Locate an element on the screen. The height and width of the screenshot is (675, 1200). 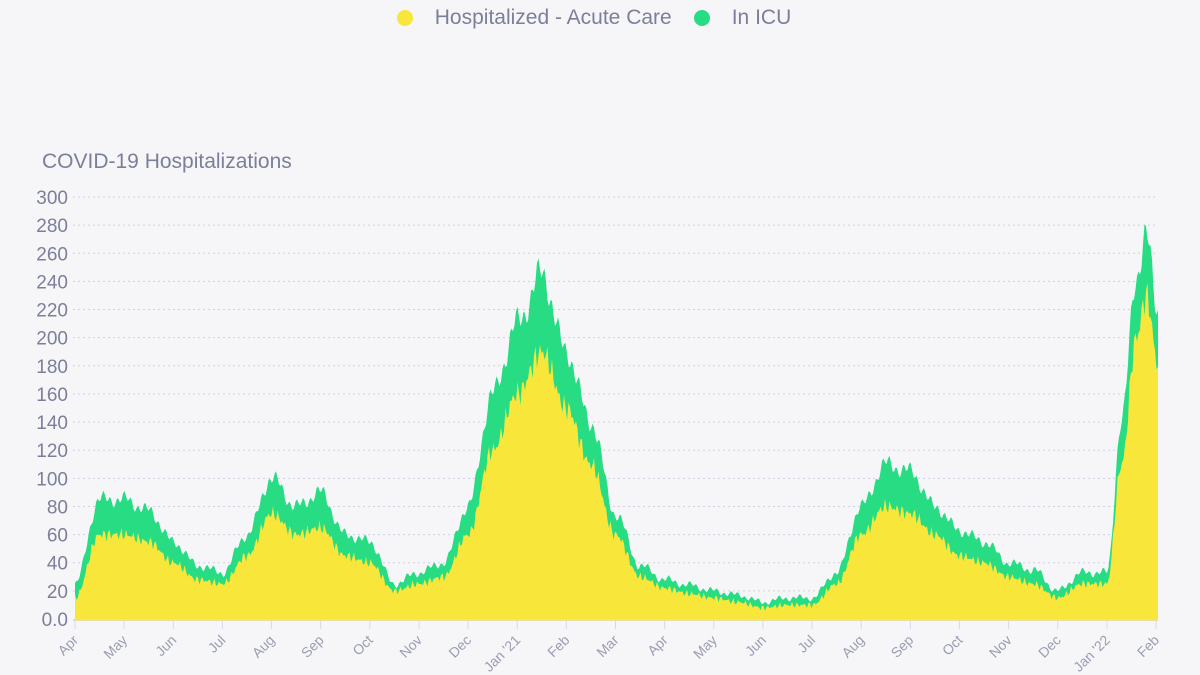
legend-label-acute-care: Hospitalized - Acute Care is located at coordinates (553, 17).